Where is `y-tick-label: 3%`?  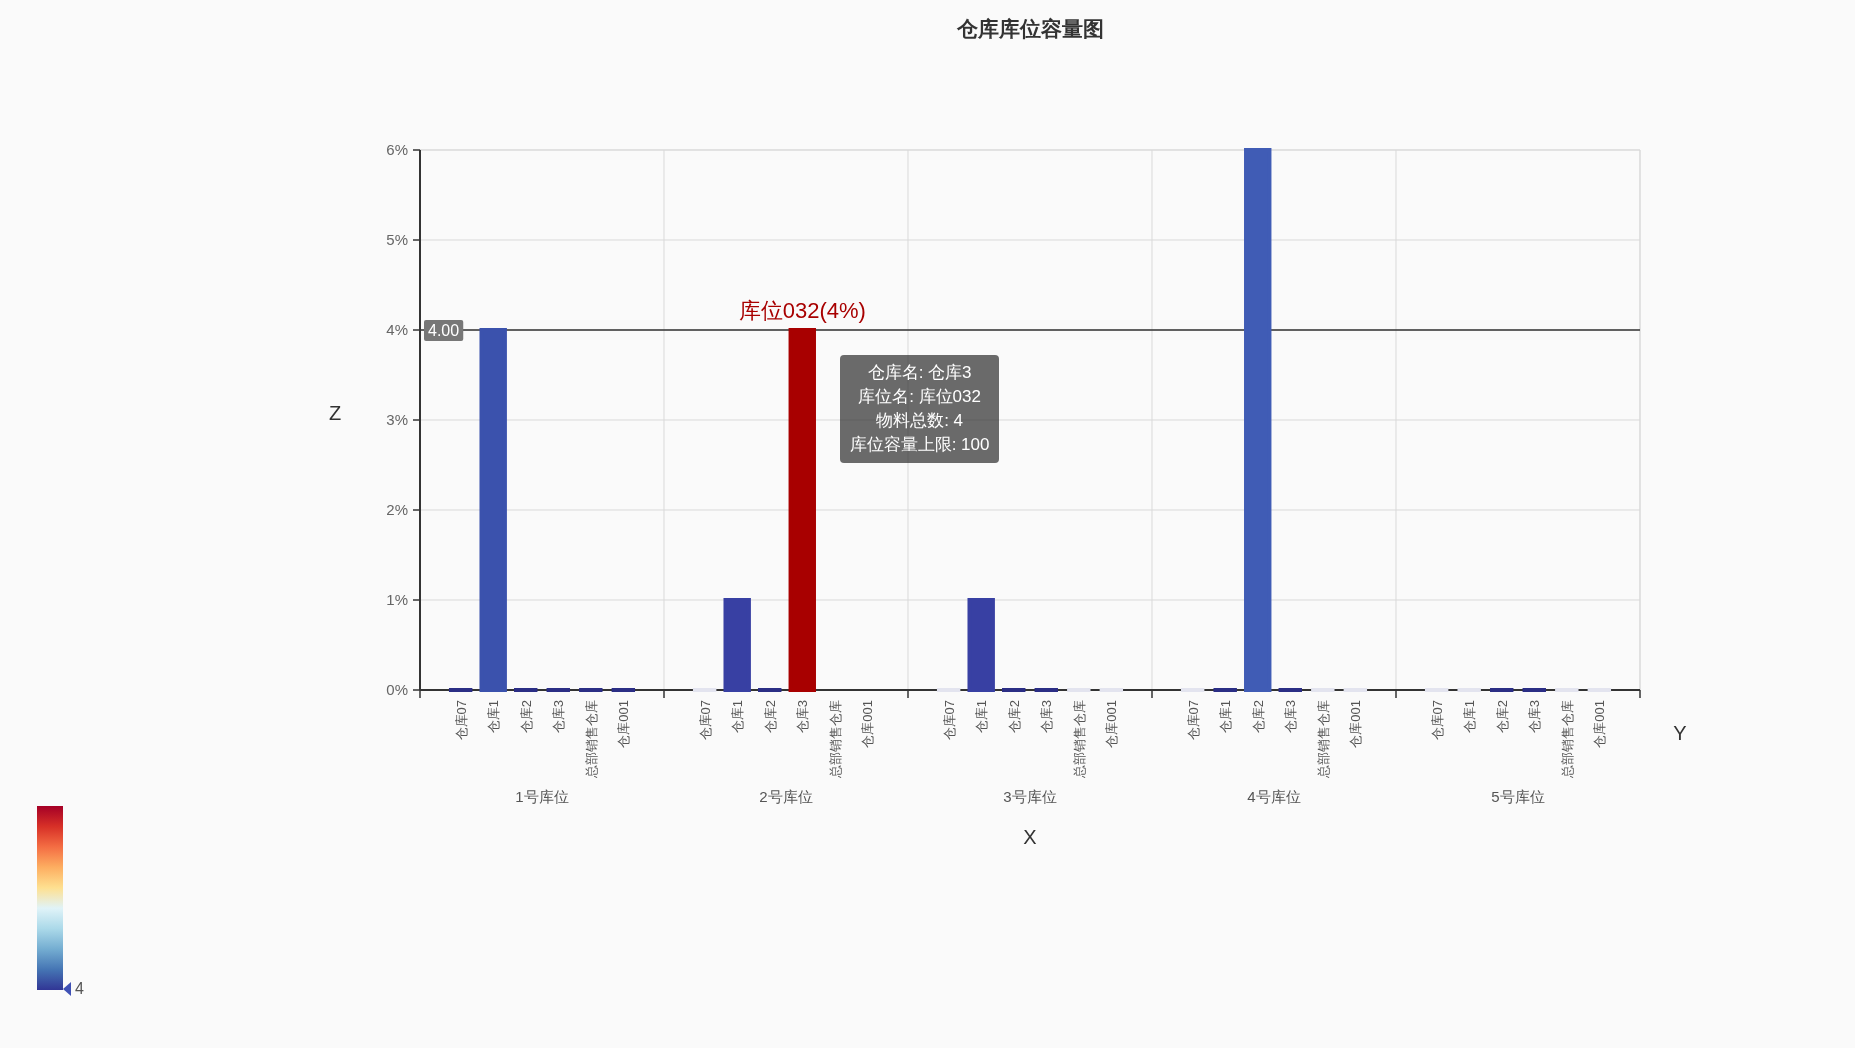
y-tick-label: 3% is located at coordinates (397, 419).